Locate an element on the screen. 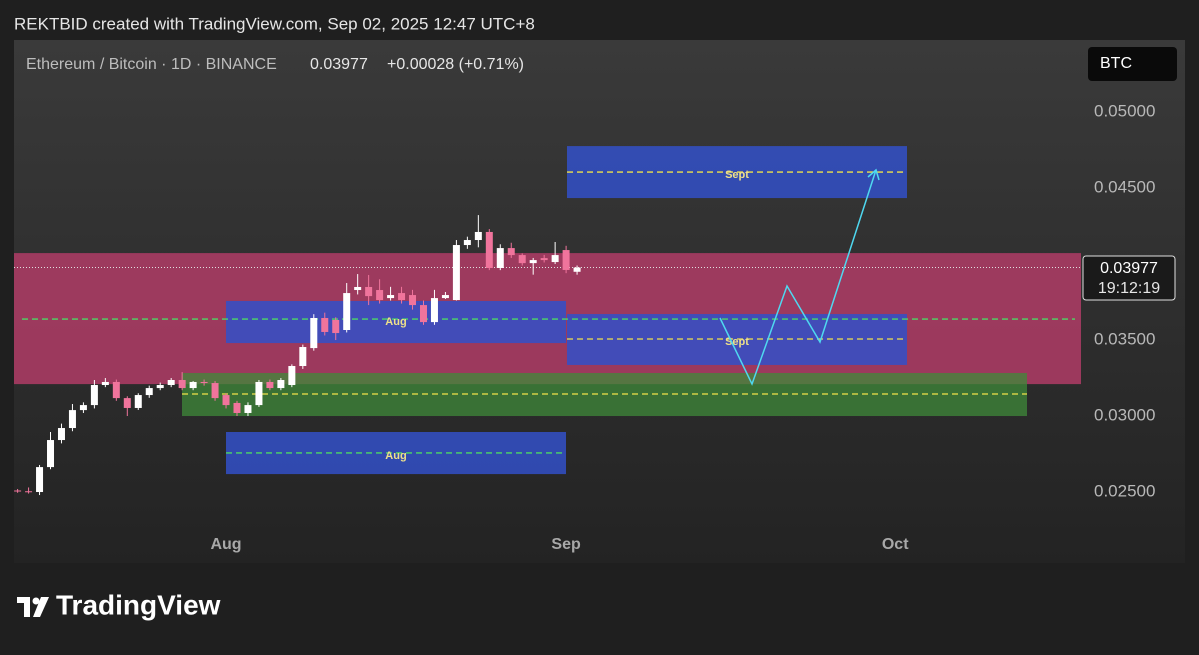 Image resolution: width=1199 pixels, height=655 pixels. symbol-title: Ethereum / Bitcoin · 1D · BINANCE is located at coordinates (151, 64).